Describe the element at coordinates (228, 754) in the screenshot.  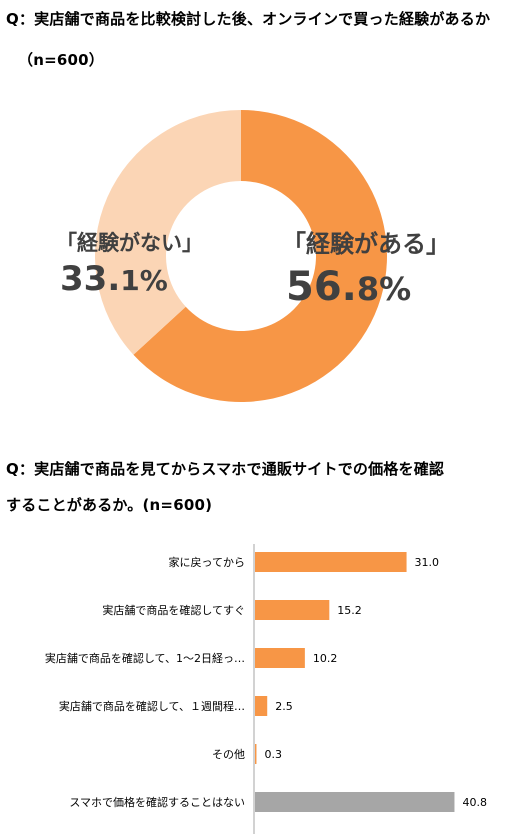
I see `bar-category-label-4: その他` at that location.